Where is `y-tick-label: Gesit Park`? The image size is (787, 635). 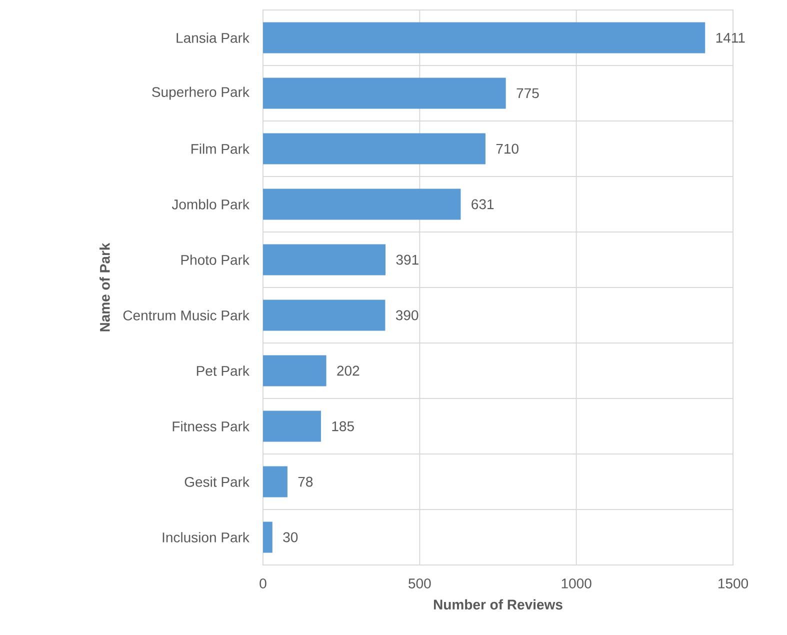
y-tick-label: Gesit Park is located at coordinates (217, 481).